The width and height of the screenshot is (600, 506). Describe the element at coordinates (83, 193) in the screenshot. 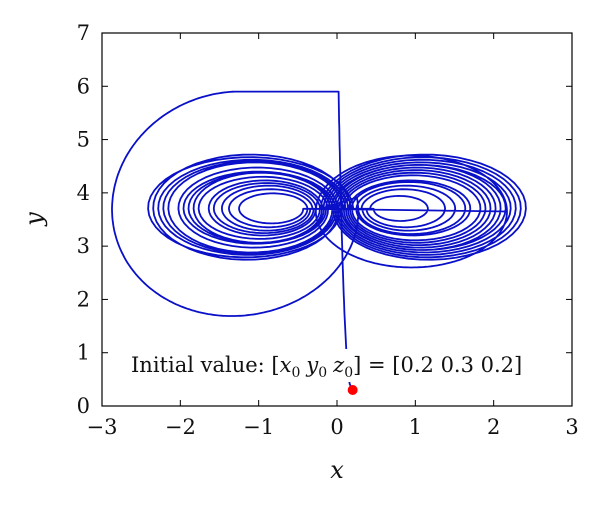

I see `y-tick-label: 4` at that location.